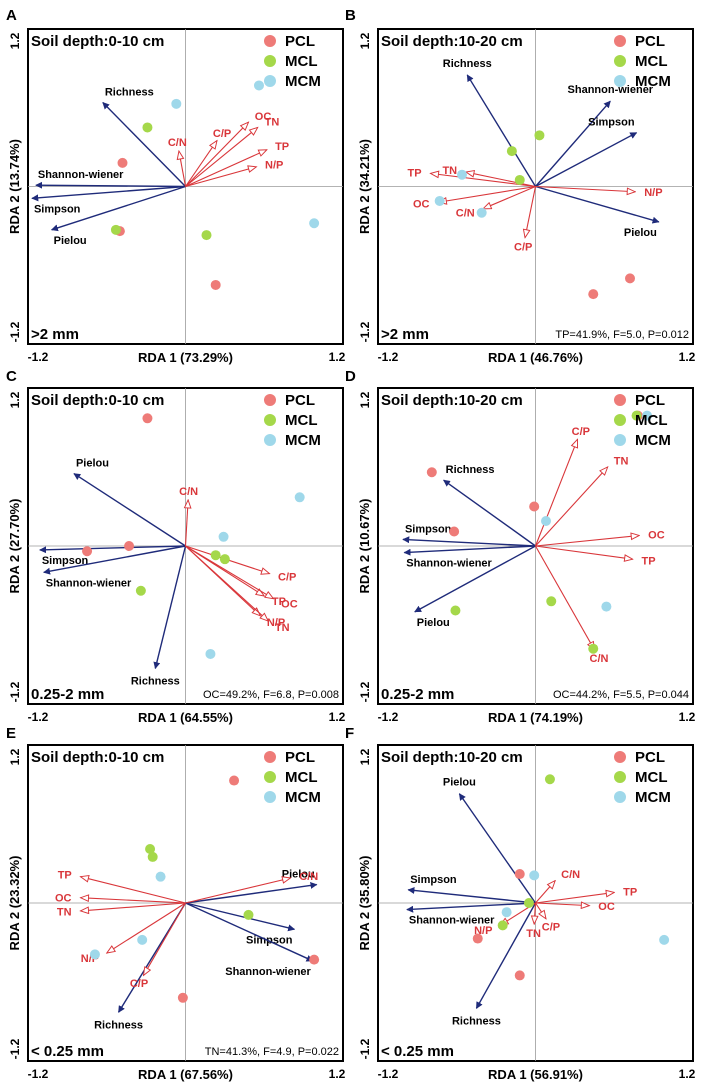 This screenshot has width=702, height=1090. What do you see at coordinates (14, 186) in the screenshot?
I see `y-axis-label: RDA 2 (13.74%)` at bounding box center [14, 186].